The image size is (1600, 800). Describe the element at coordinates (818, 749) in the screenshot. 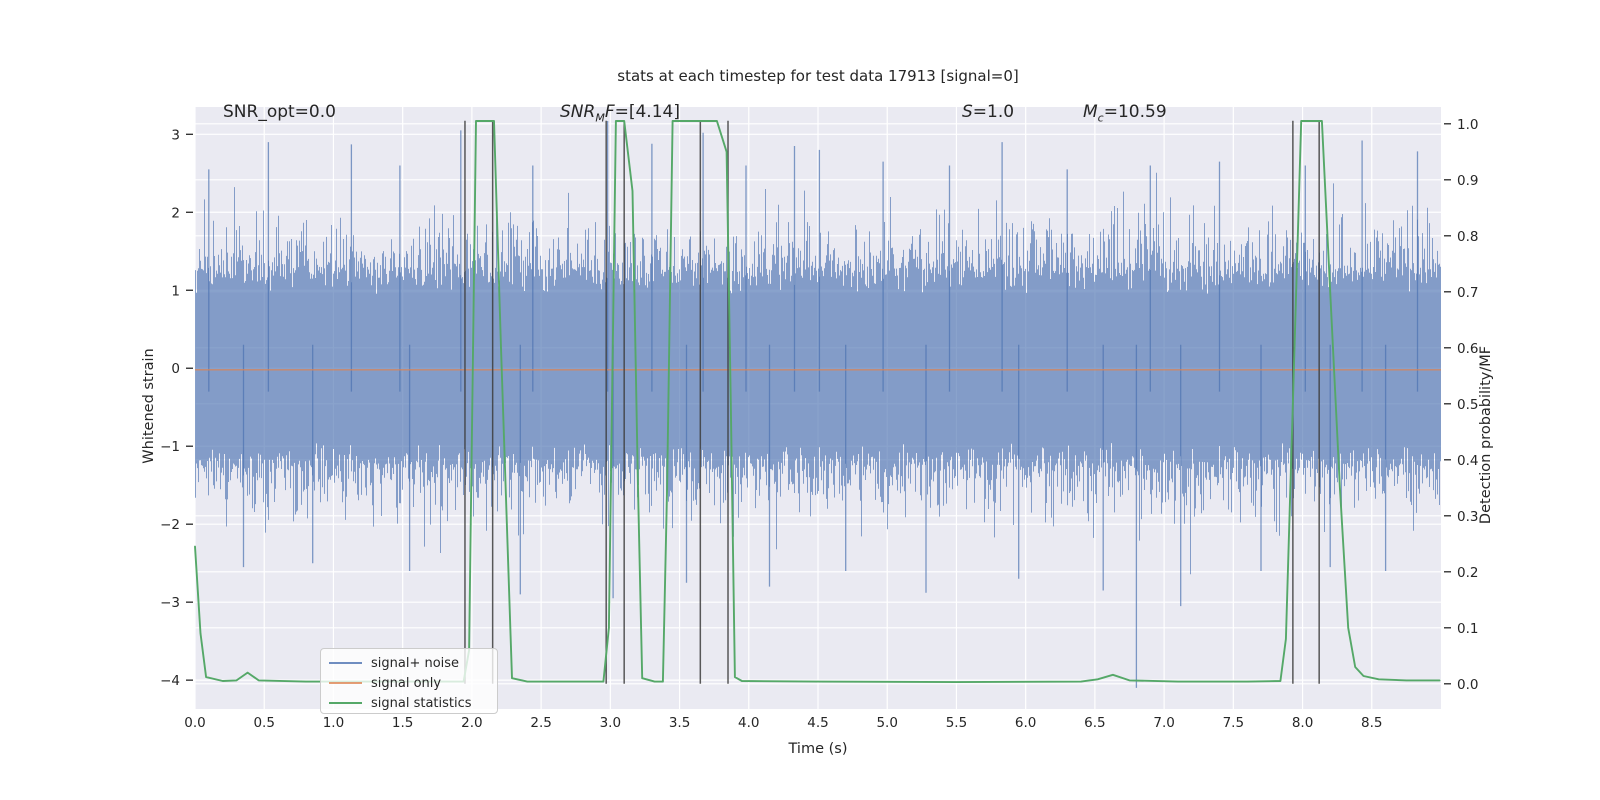

I see `x-axis-label: Time (s)` at that location.